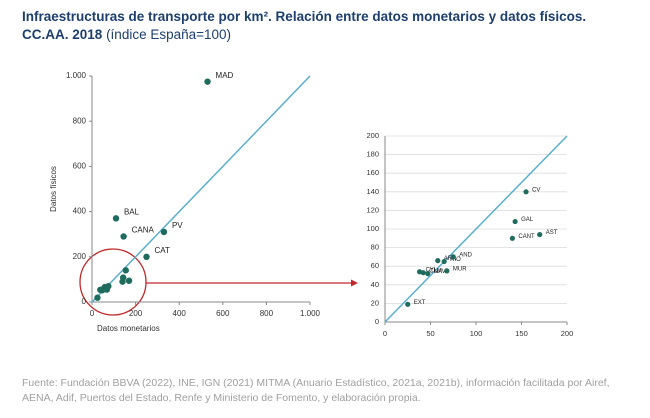  What do you see at coordinates (267, 313) in the screenshot?
I see `x-tick-label: 800` at bounding box center [267, 313].